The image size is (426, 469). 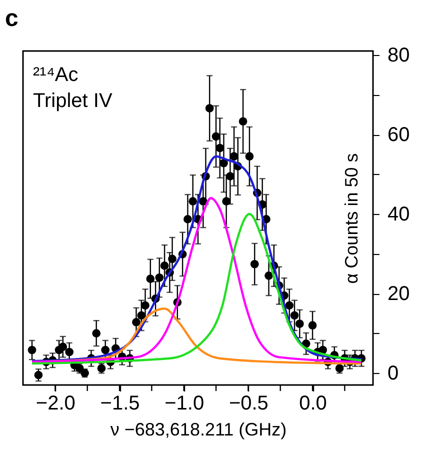 I want to click on y-tick-label: 60, so click(x=399, y=135).